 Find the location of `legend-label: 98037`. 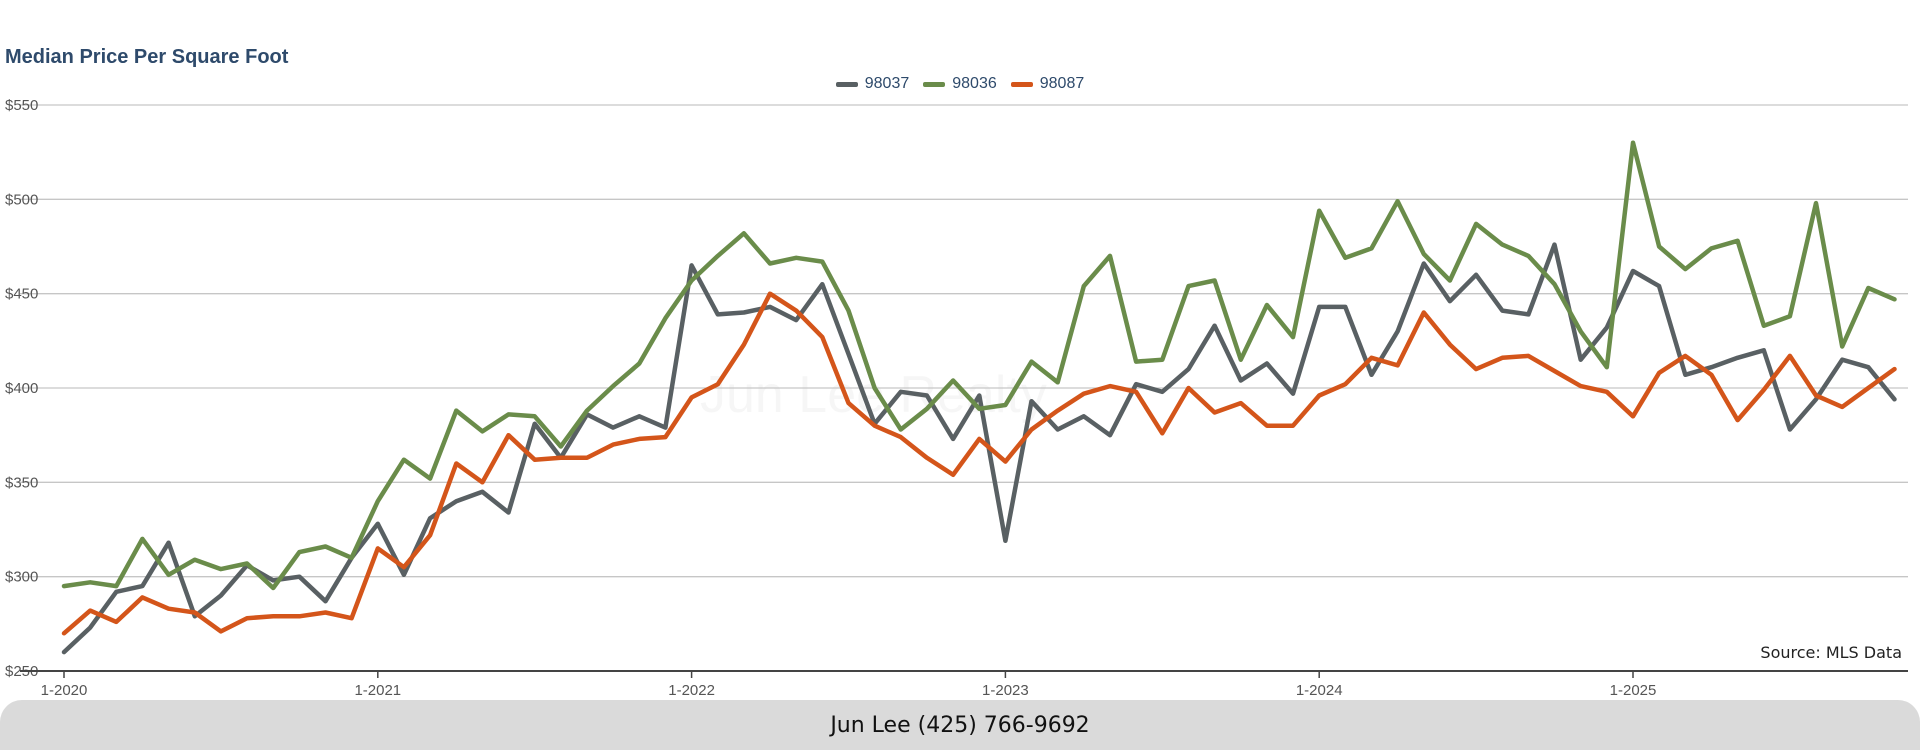

legend-label: 98037 is located at coordinates (887, 83).